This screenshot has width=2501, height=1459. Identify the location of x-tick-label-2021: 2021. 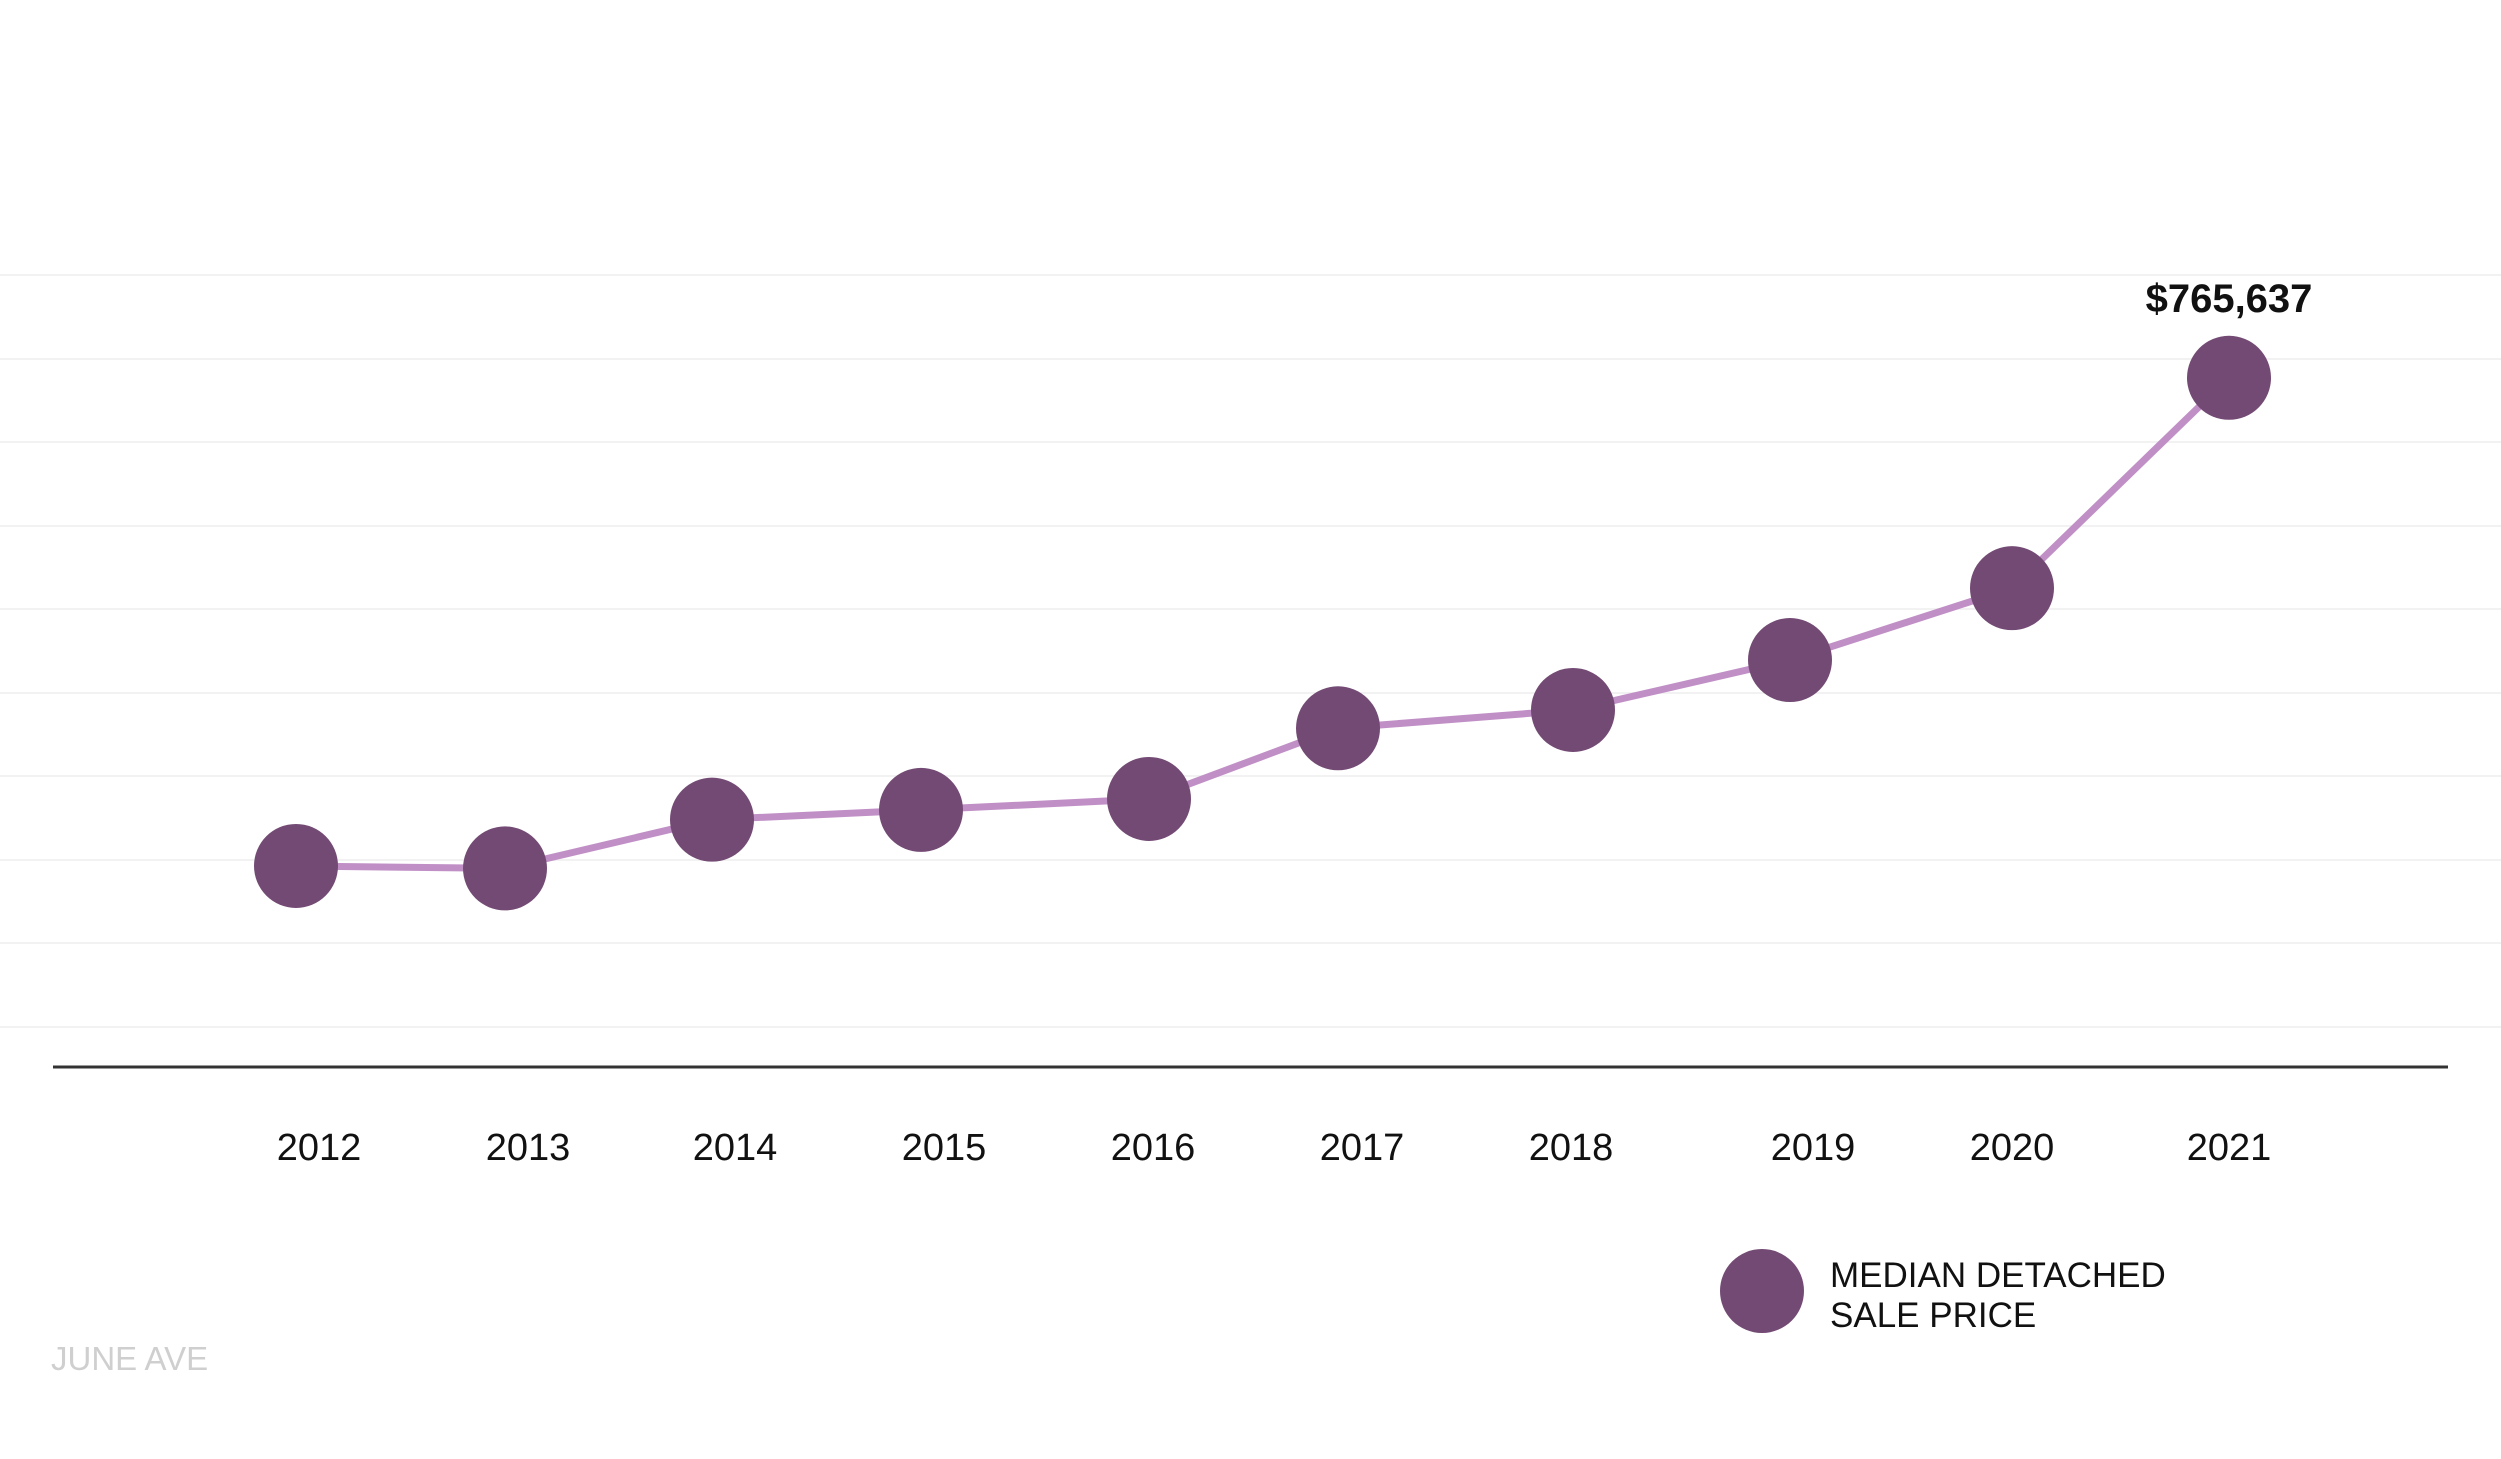
(2229, 1148).